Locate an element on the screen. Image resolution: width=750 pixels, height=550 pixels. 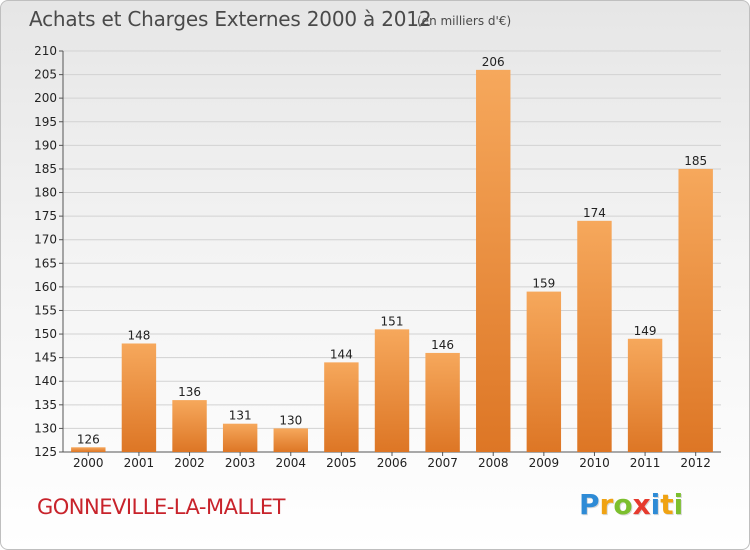
y-tick-label: 150 is located at coordinates (45, 334).